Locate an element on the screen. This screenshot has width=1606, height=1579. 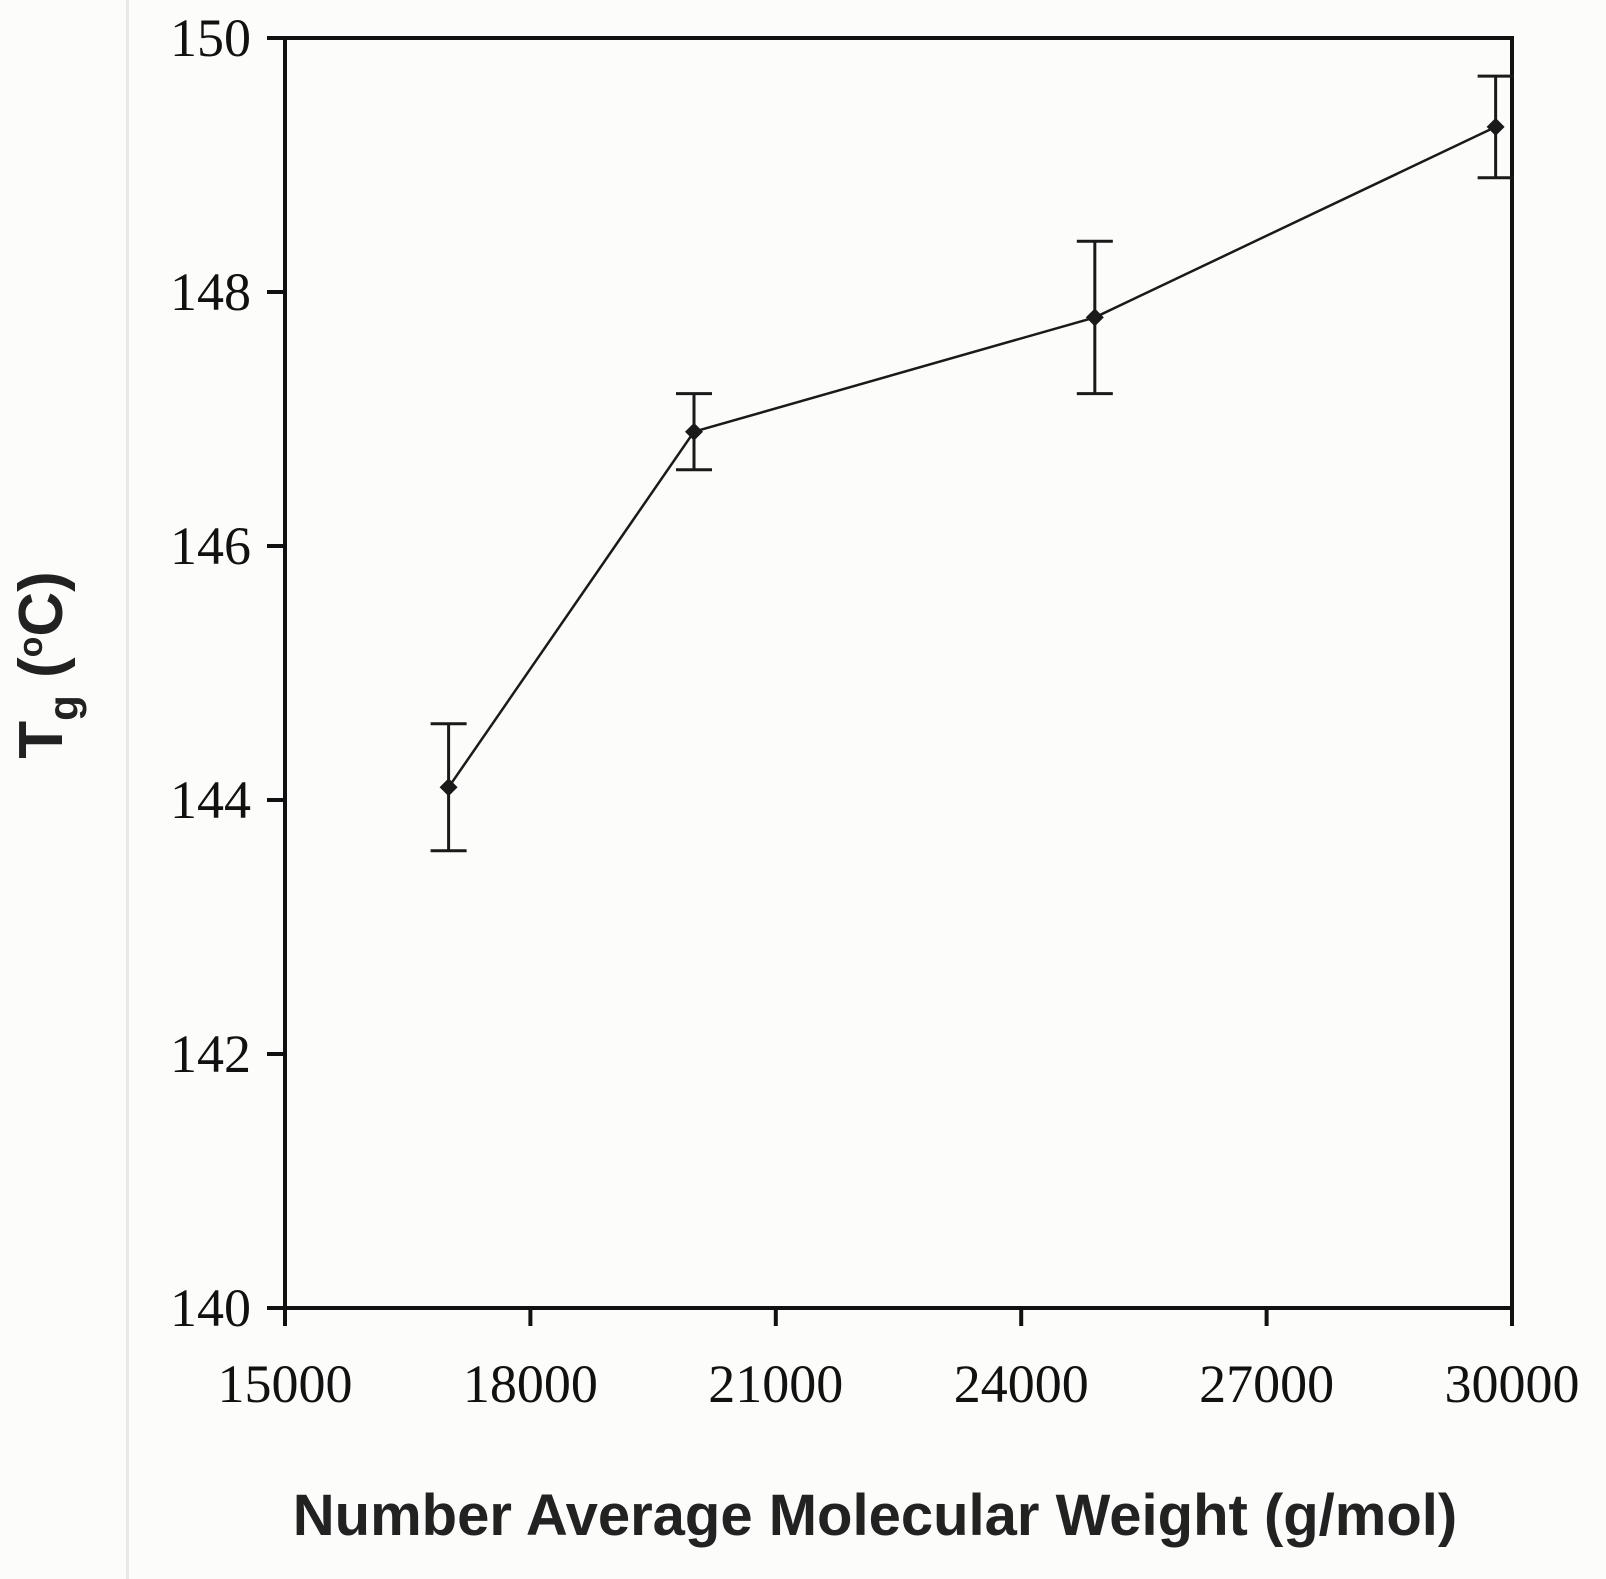
y-axis-title: Tg (oC) is located at coordinates (47, 665).